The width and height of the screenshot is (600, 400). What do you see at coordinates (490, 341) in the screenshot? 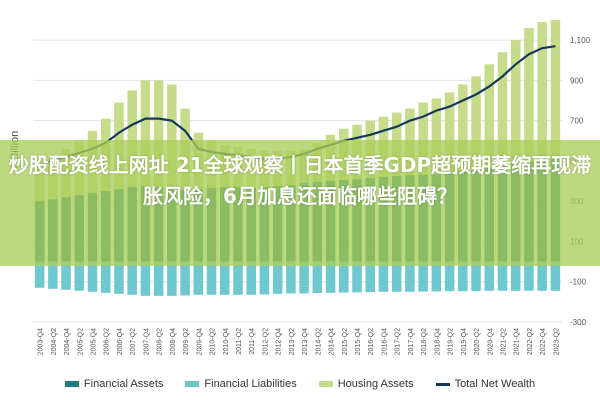
I see `x-tick-label: 2020-Q4` at bounding box center [490, 341].